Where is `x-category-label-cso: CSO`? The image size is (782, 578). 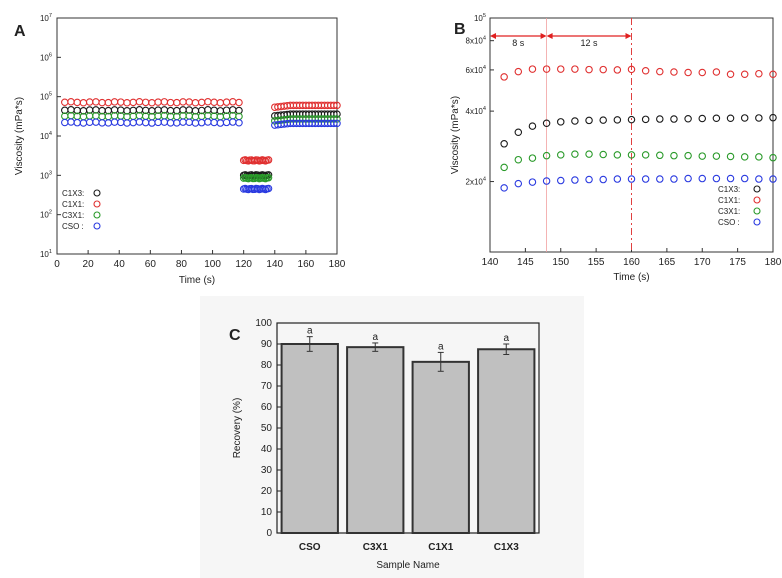
x-category-label-cso: CSO is located at coordinates (310, 547).